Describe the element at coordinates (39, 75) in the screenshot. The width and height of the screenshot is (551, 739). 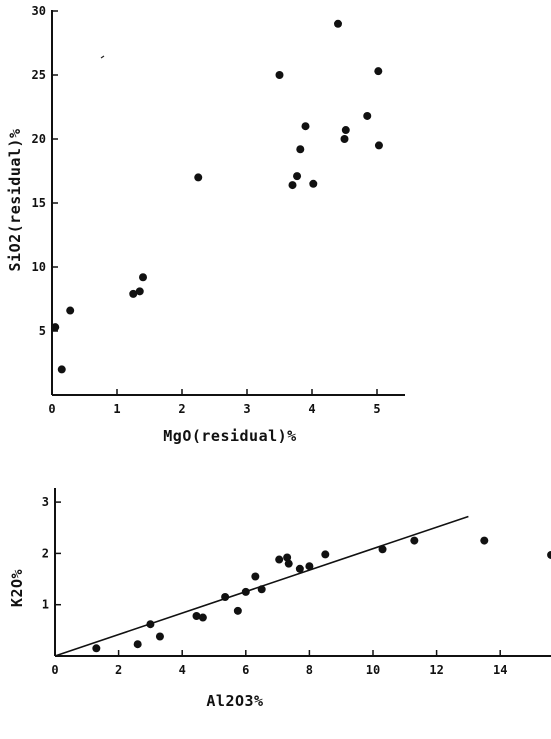
I see `y-tick-label: 25` at that location.